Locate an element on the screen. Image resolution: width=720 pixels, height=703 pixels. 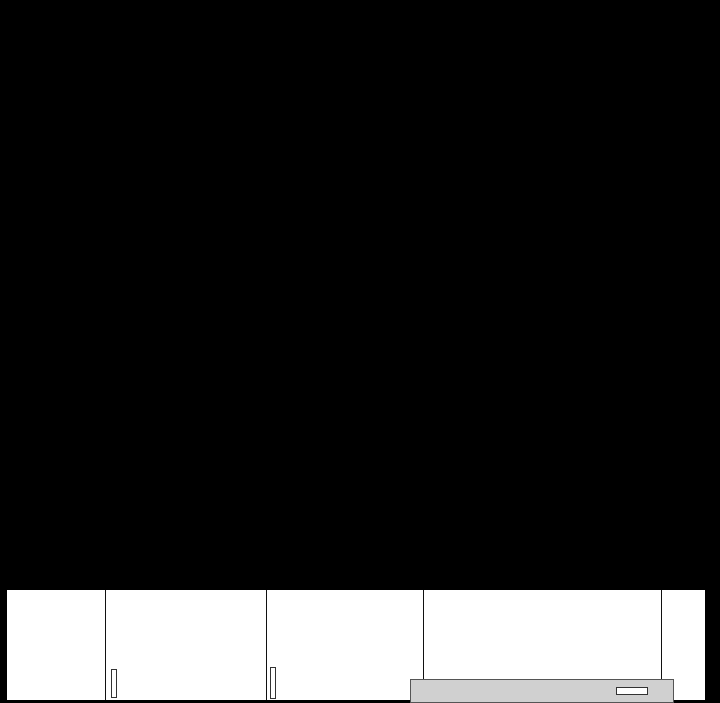
range-hood-light-panel is located at coordinates (632, 691).